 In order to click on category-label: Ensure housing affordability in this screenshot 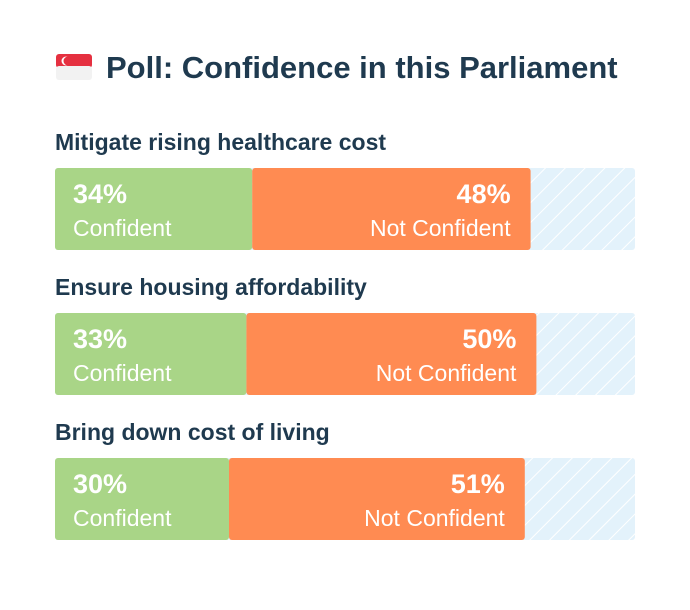, I will do `click(211, 287)`.